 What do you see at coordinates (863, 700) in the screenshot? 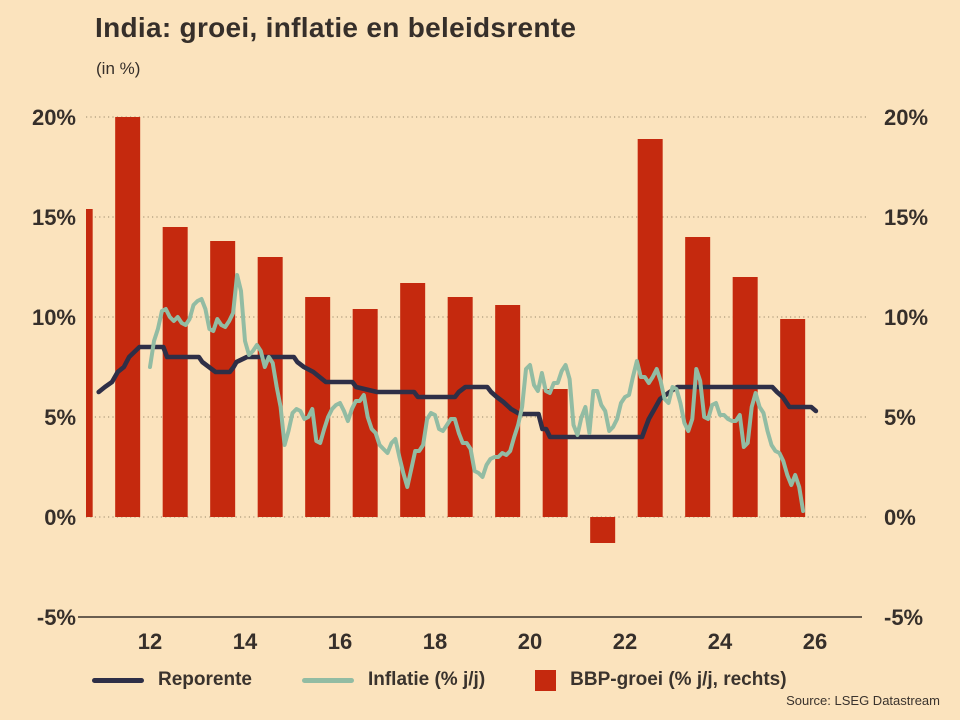
I see `source-note: Source: LSEG Datastream` at bounding box center [863, 700].